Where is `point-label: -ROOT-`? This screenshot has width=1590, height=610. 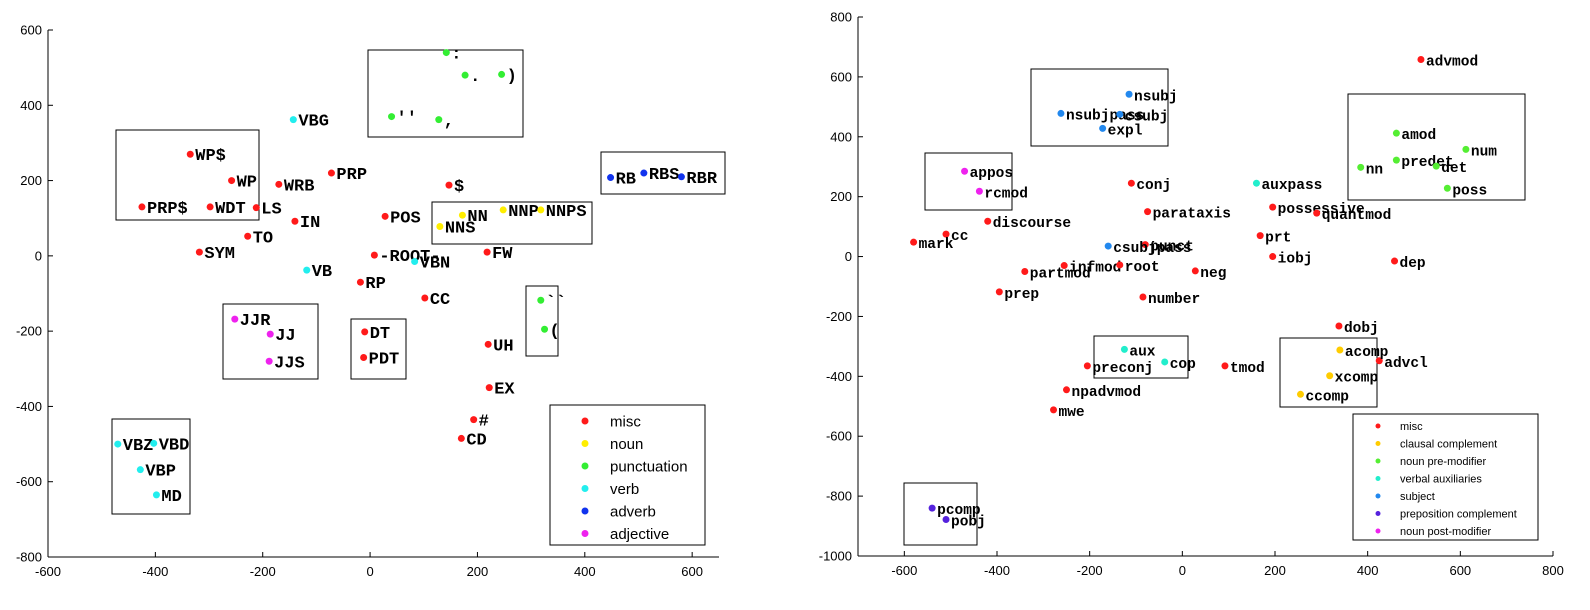
point-label: -ROOT- is located at coordinates (409, 257).